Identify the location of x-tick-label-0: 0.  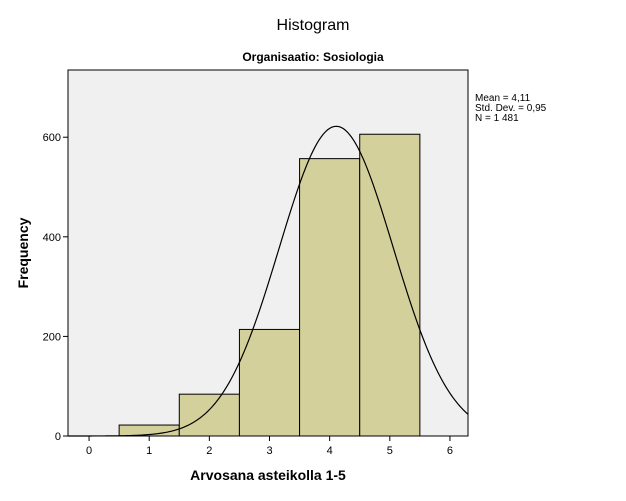
(89, 451).